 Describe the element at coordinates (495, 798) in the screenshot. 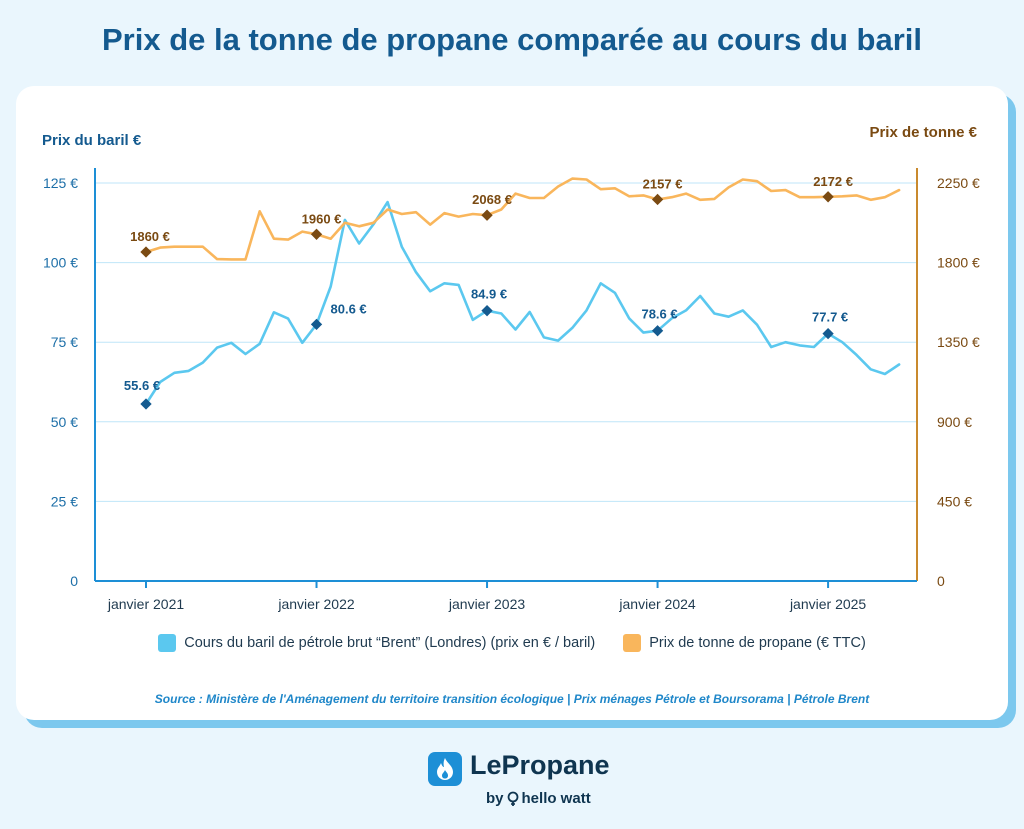

I see `brand-by: by` at that location.